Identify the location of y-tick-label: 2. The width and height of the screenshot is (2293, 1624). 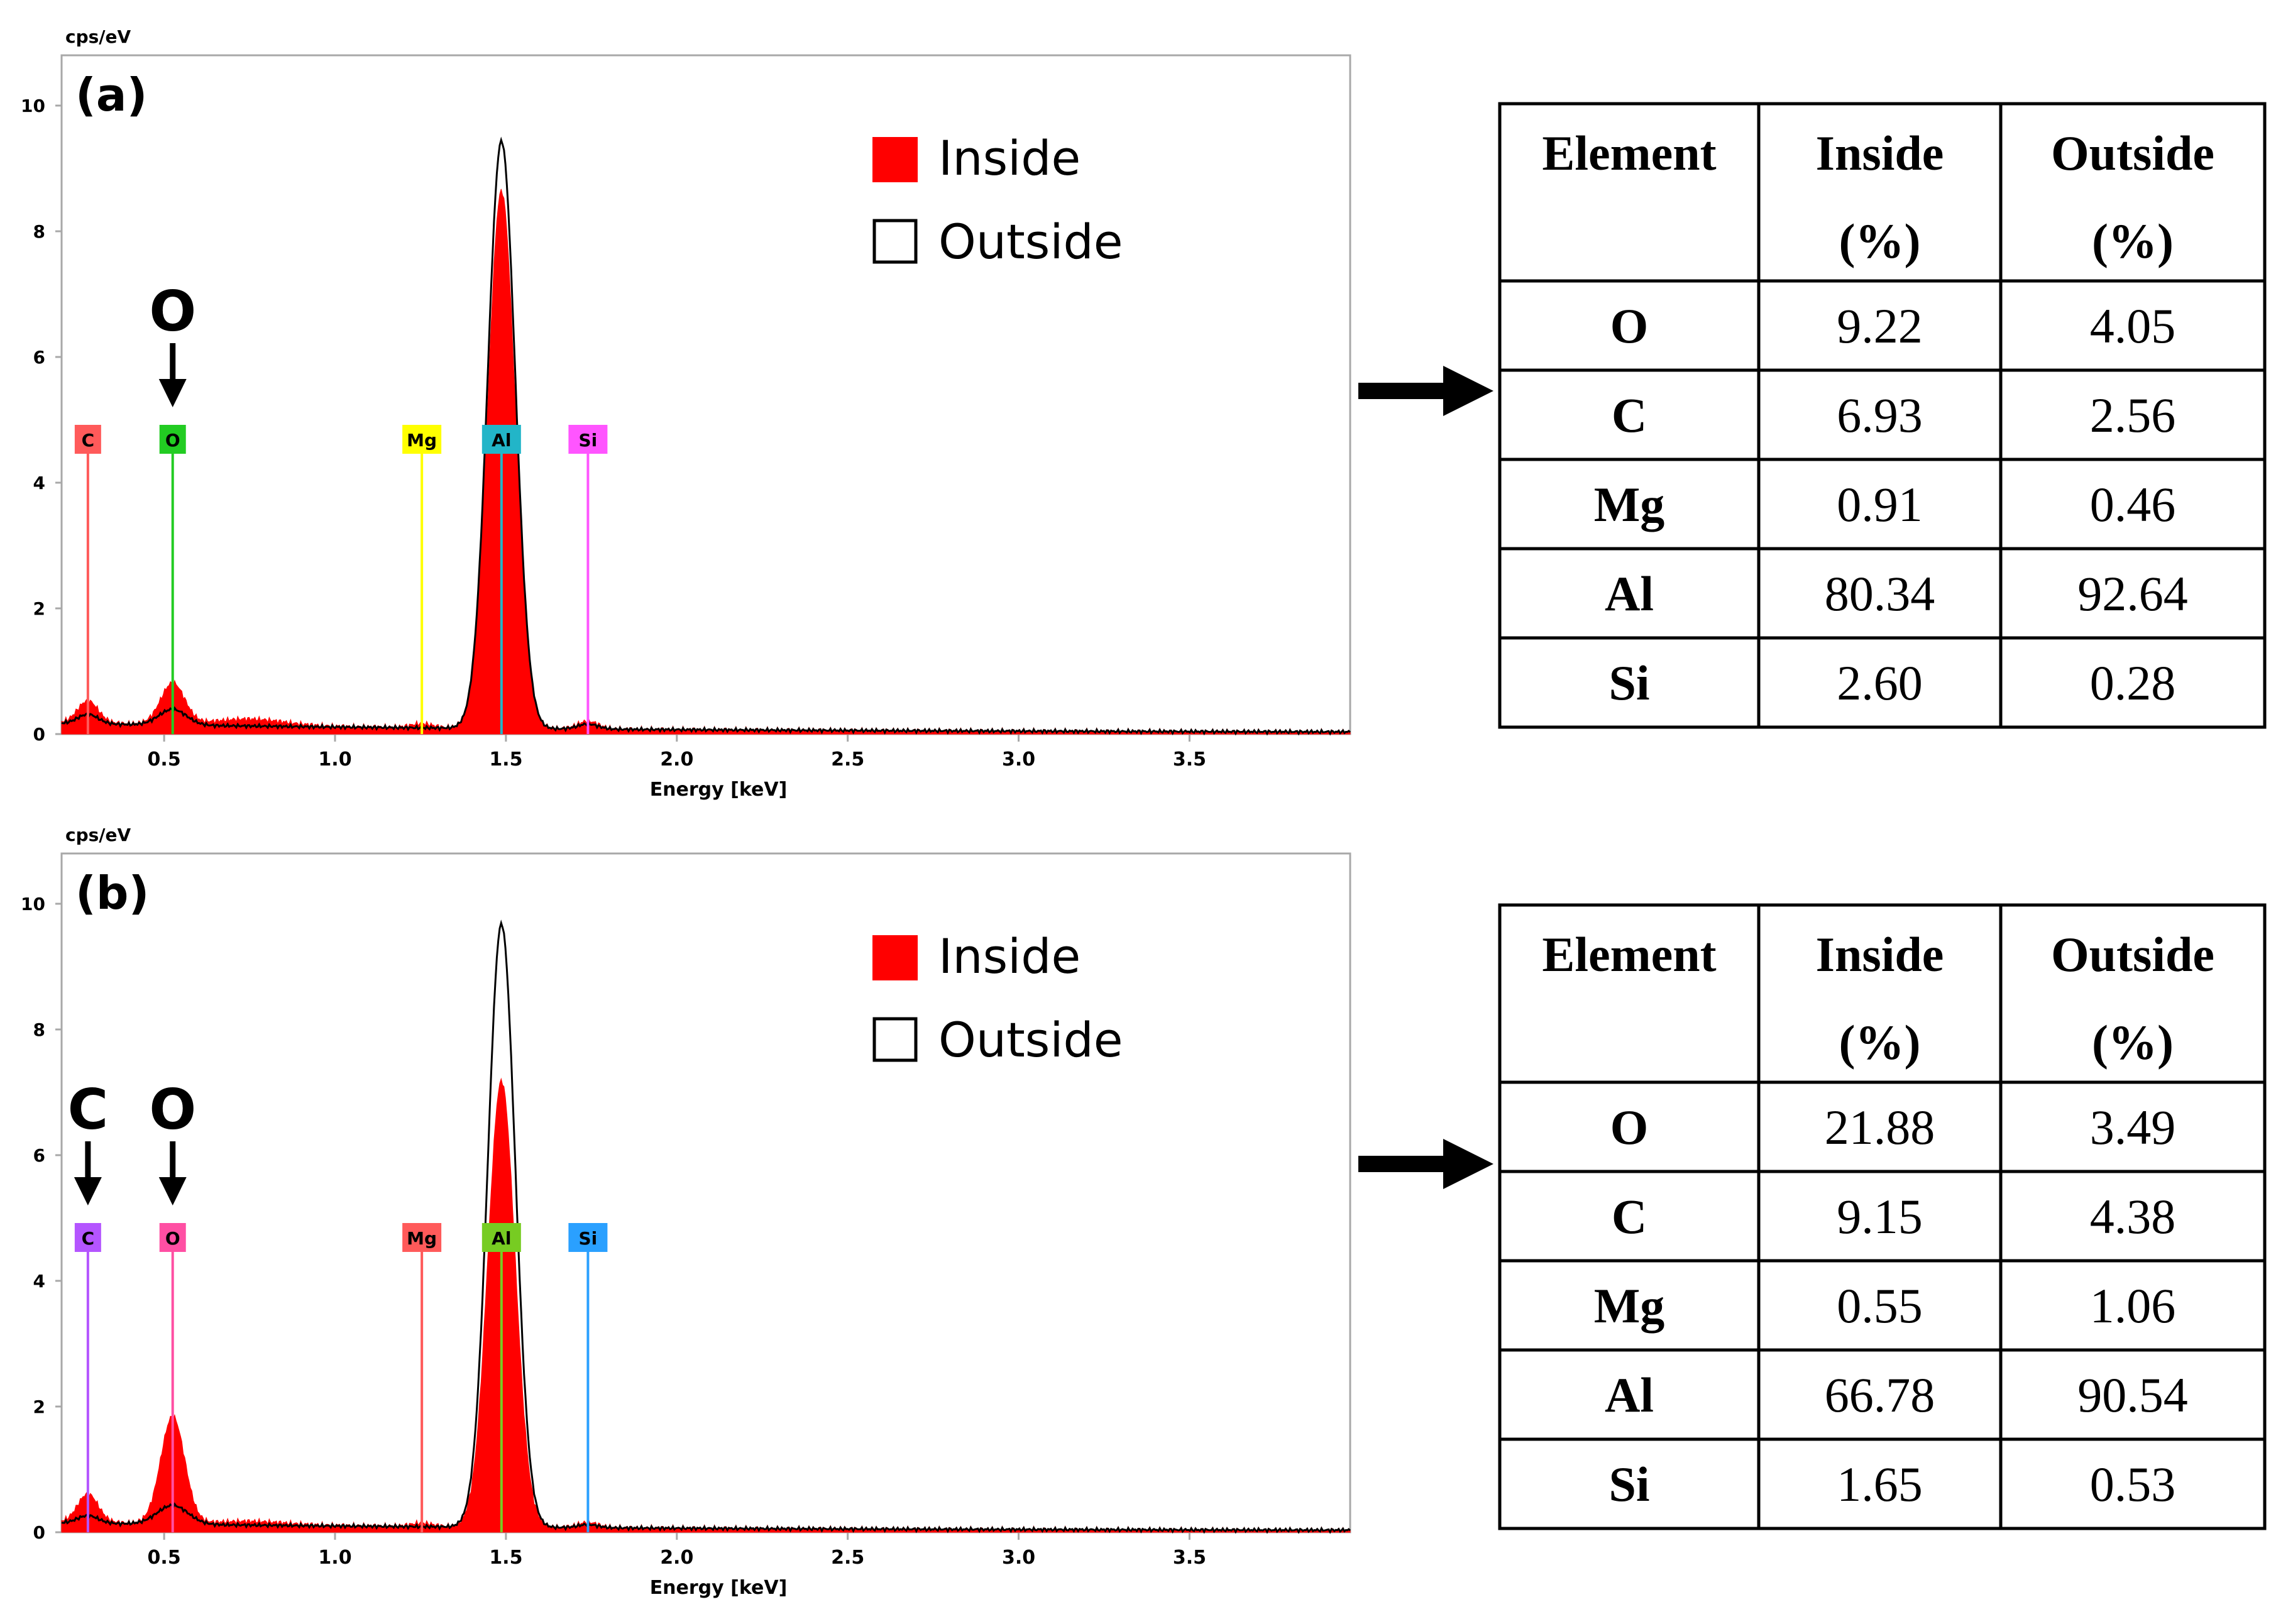
(39, 1407).